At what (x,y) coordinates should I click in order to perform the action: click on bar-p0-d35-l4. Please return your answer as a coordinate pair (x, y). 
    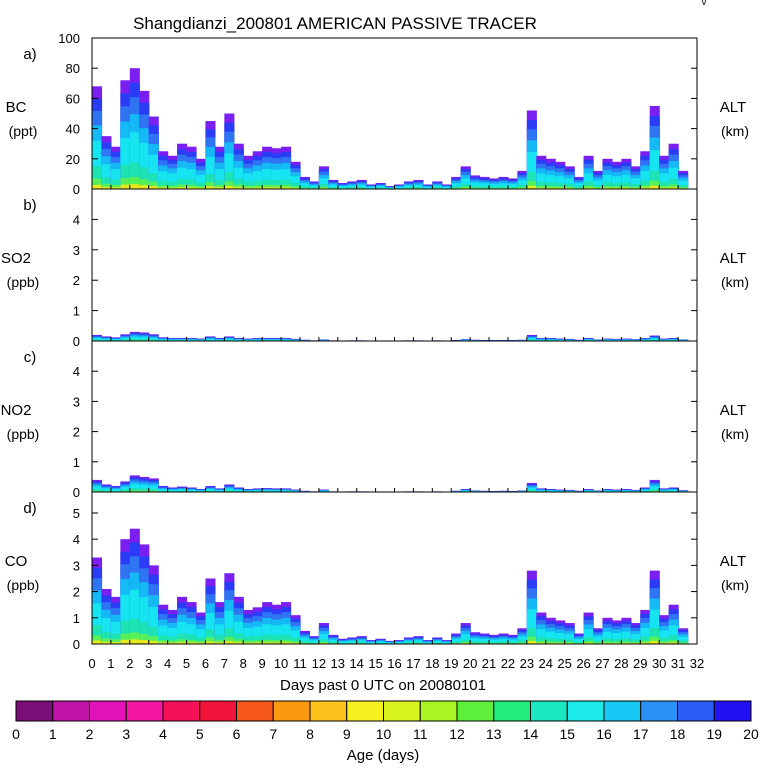
    Looking at the image, I should click on (427, 187).